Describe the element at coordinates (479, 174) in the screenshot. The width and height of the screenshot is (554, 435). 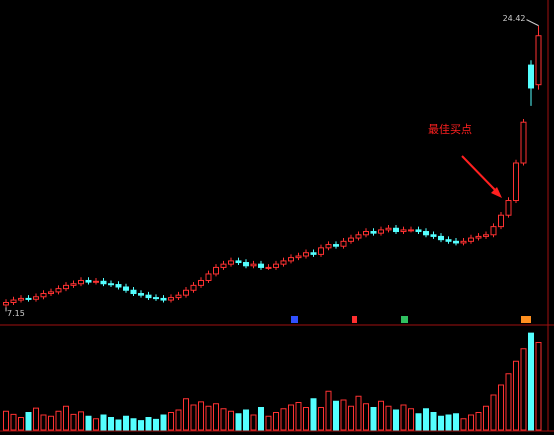
I see `annotation-arrow` at that location.